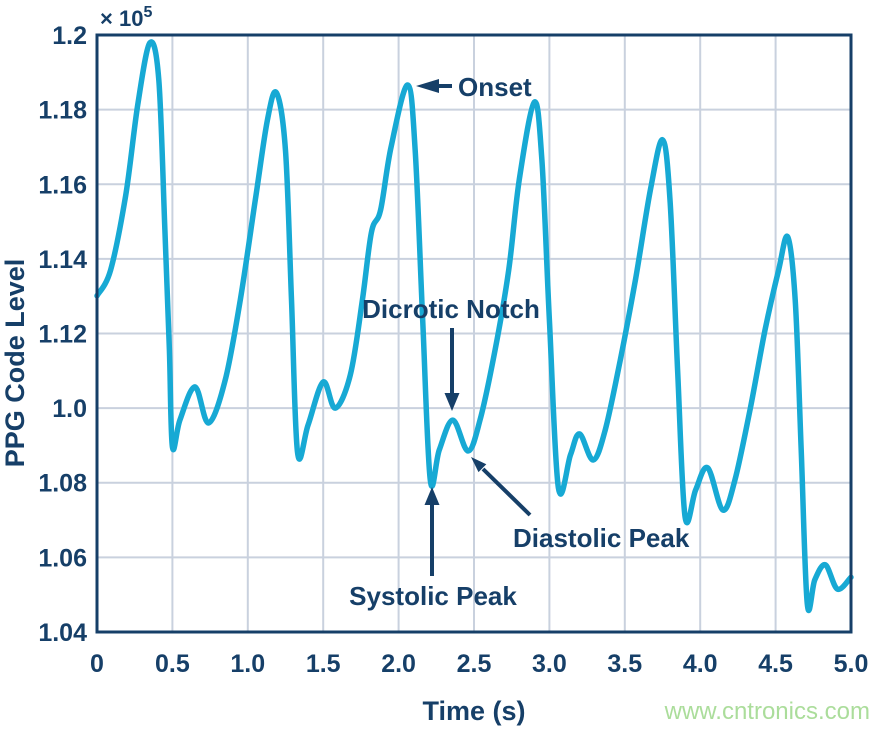 This screenshot has height=730, width=874. Describe the element at coordinates (398, 664) in the screenshot. I see `x-tick-label: 2.0` at that location.